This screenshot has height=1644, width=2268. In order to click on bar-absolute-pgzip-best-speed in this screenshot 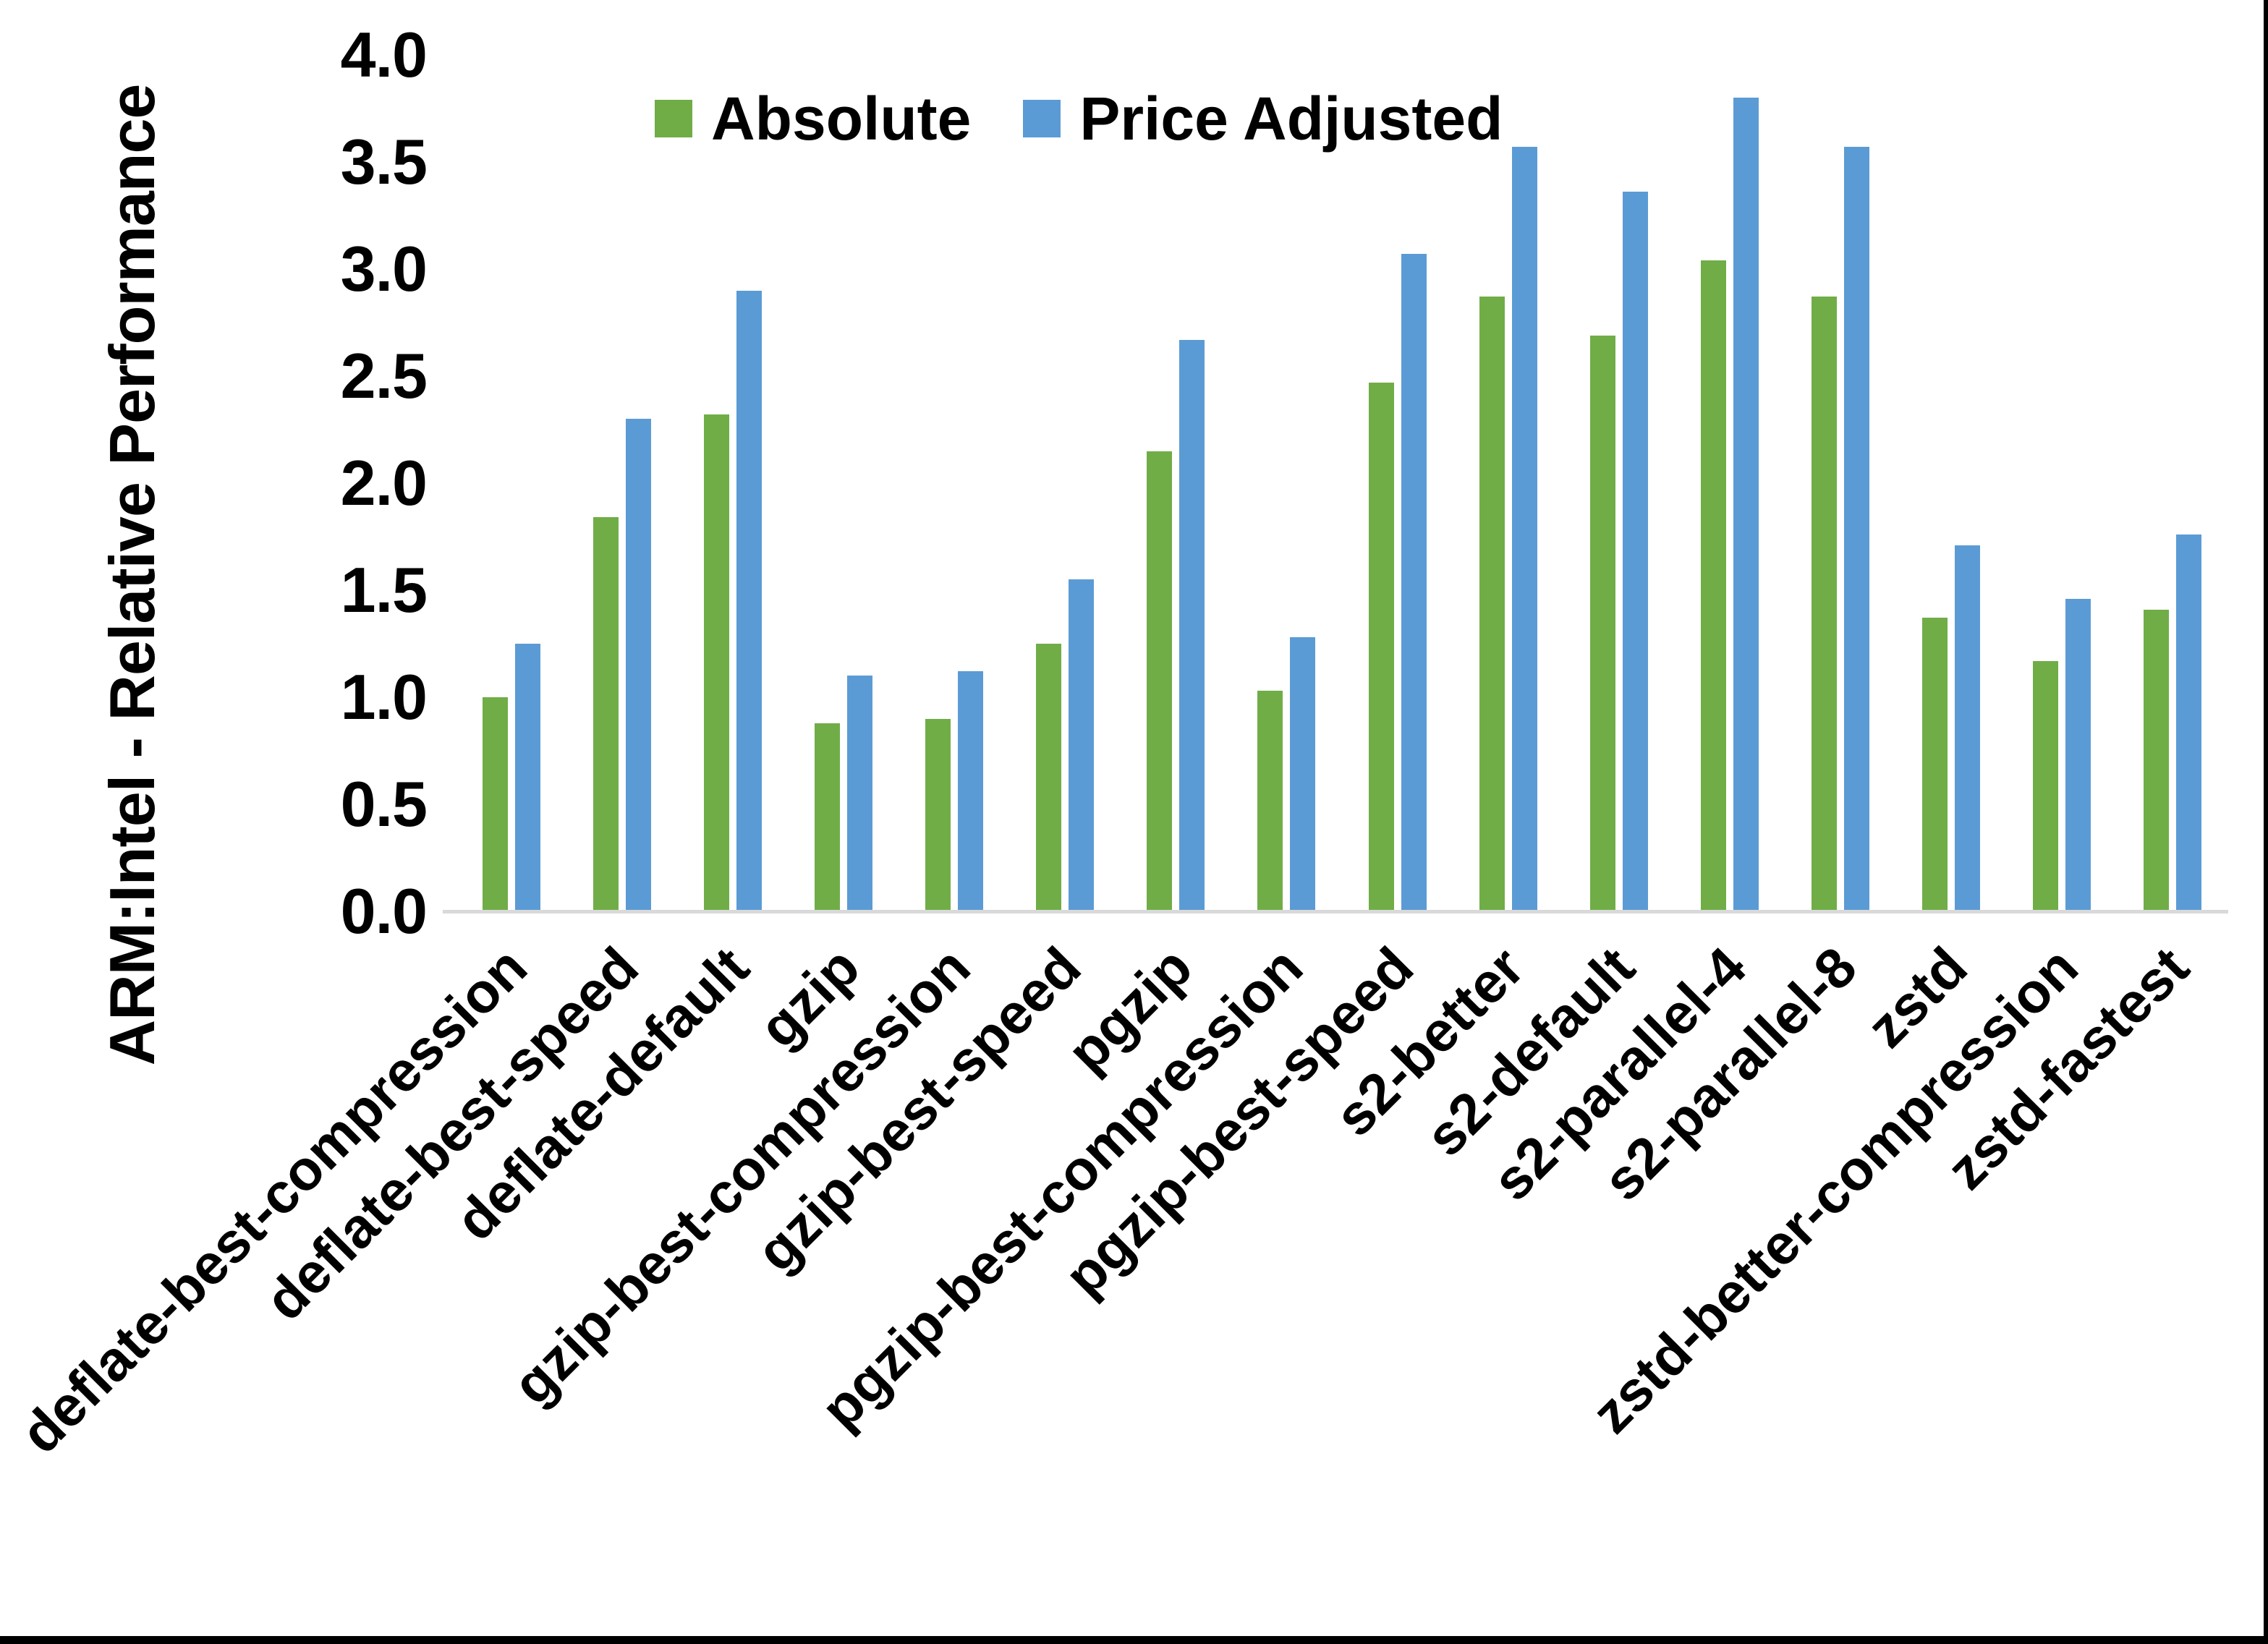, I will do `click(1381, 646)`.